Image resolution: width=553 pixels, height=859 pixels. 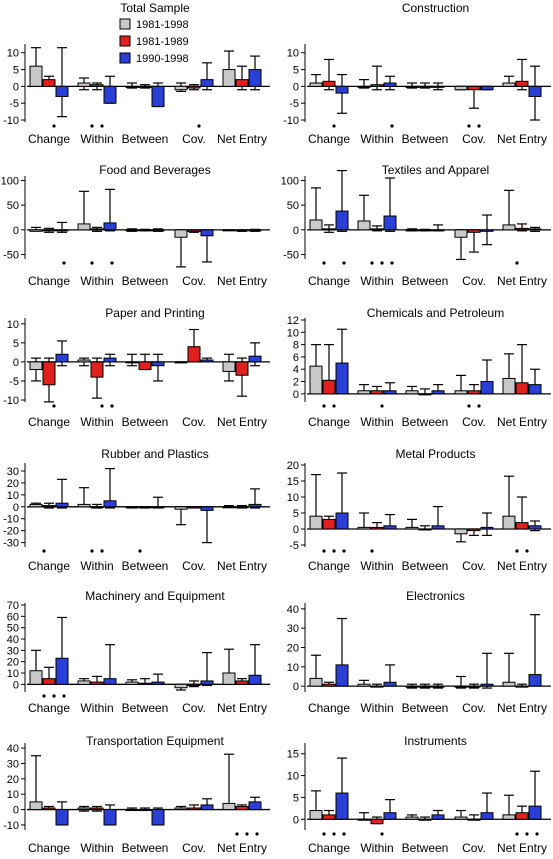 What do you see at coordinates (11, 532) in the screenshot?
I see `y-tick-label: -20` at bounding box center [11, 532].